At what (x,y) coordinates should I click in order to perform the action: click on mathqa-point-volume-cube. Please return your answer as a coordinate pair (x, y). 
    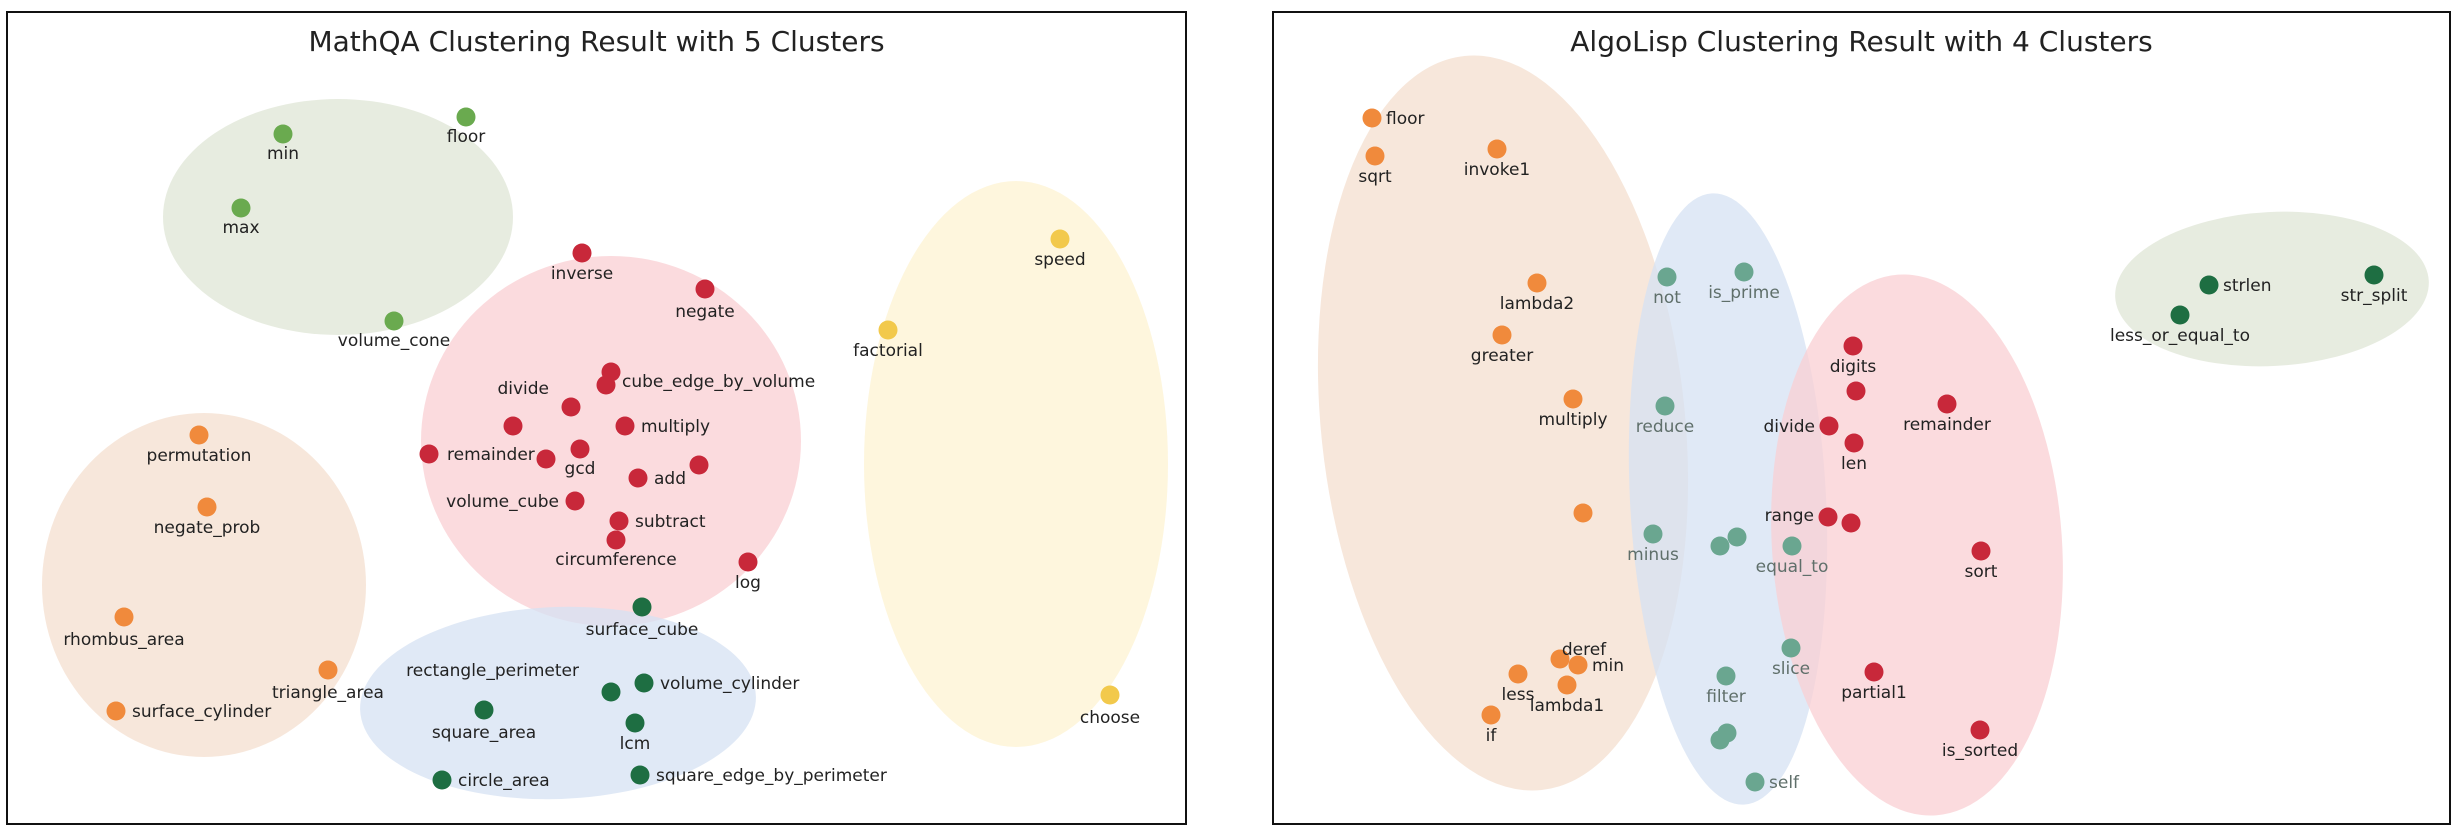
    Looking at the image, I should click on (575, 501).